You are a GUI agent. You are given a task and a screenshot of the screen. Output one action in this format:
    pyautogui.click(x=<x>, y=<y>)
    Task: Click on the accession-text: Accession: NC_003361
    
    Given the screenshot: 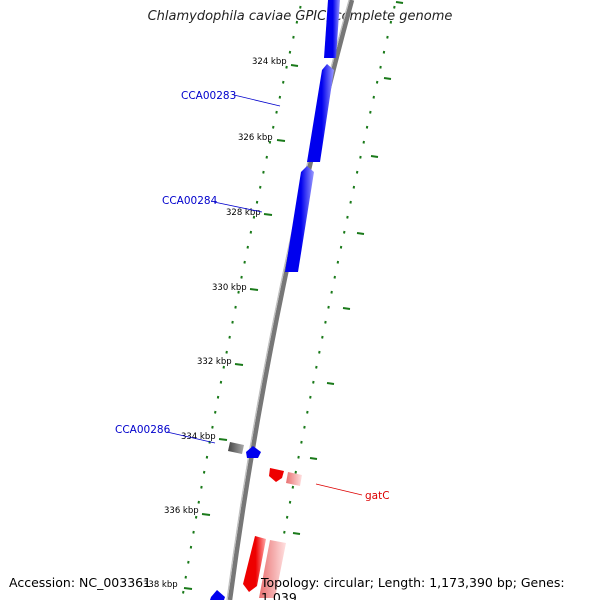 What is the action you would take?
    pyautogui.click(x=80, y=582)
    